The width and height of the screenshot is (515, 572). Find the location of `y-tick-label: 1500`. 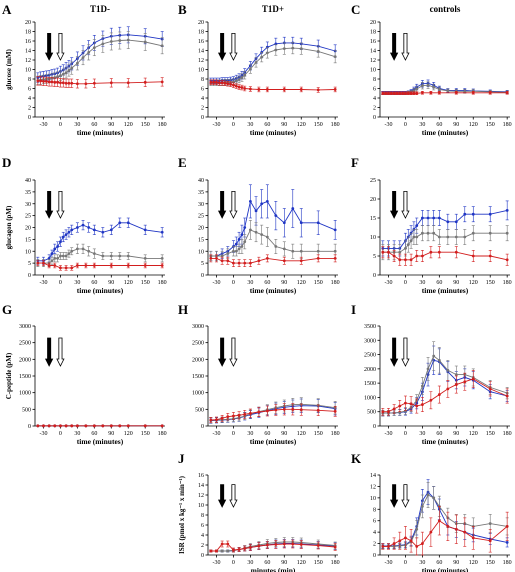

y-tick-label: 1500 is located at coordinates (25, 377).